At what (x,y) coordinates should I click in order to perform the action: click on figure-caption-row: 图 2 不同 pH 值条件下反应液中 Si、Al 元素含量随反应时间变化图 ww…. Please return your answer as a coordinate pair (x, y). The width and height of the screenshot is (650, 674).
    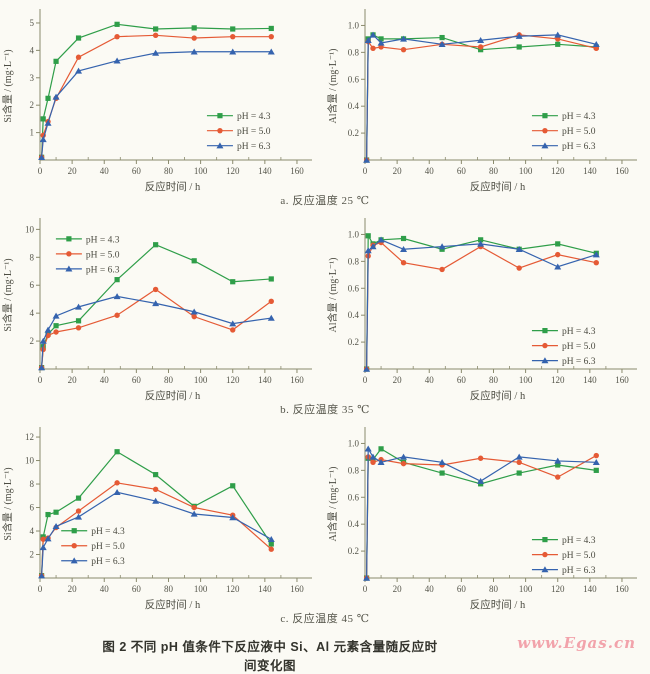
    Looking at the image, I should click on (325, 653).